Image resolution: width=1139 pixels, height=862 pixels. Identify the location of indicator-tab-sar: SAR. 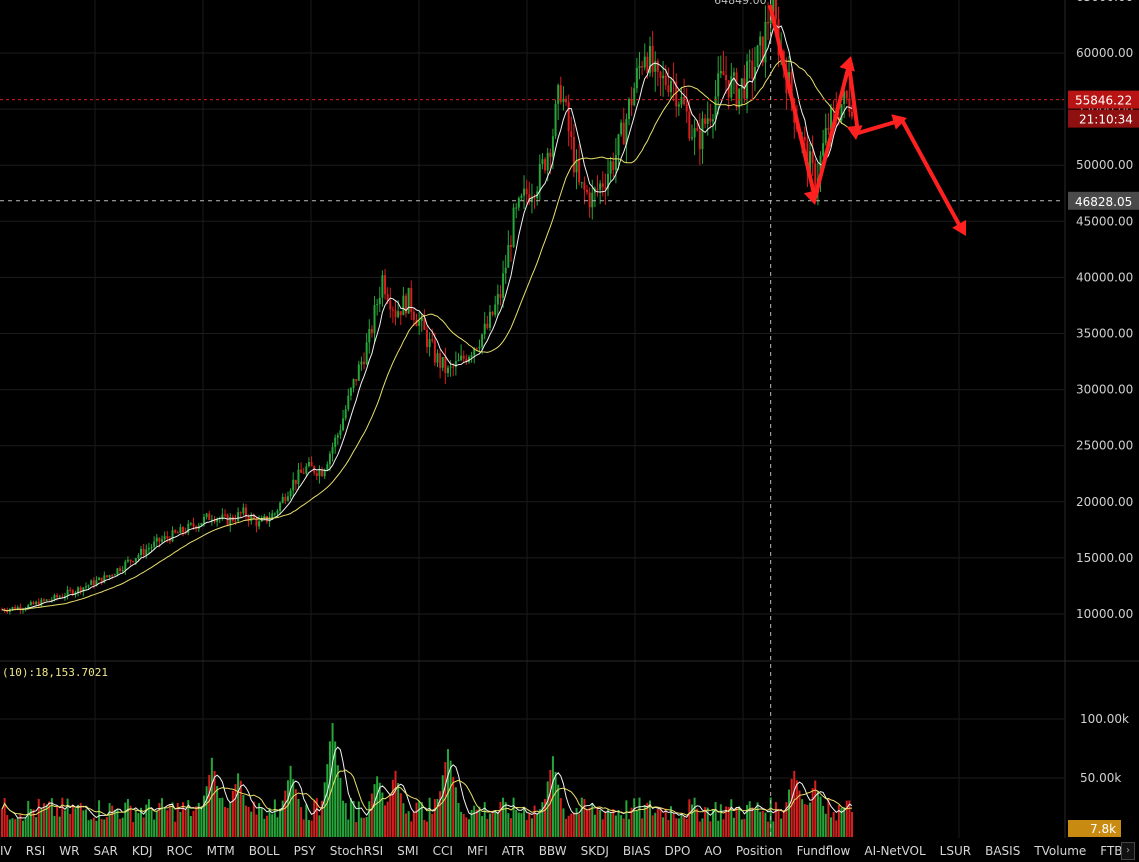
(105, 851).